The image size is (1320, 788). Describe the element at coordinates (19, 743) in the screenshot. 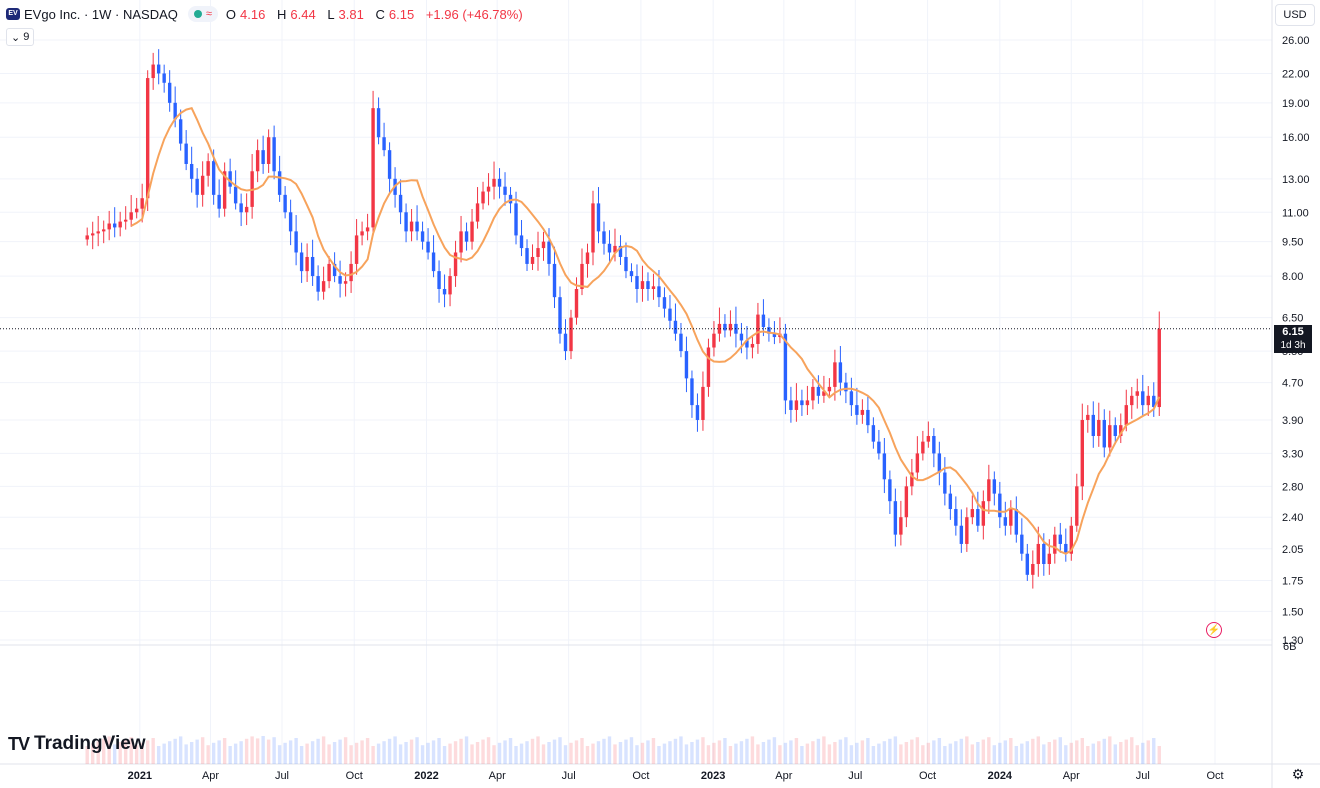

I see `tv-mark-icon: TV` at that location.